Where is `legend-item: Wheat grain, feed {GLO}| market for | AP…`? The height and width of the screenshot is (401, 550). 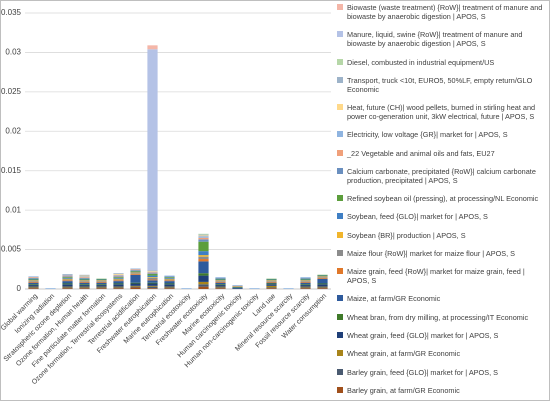 legend-item: Wheat grain, feed {GLO}| market for | AP… is located at coordinates (441, 335).